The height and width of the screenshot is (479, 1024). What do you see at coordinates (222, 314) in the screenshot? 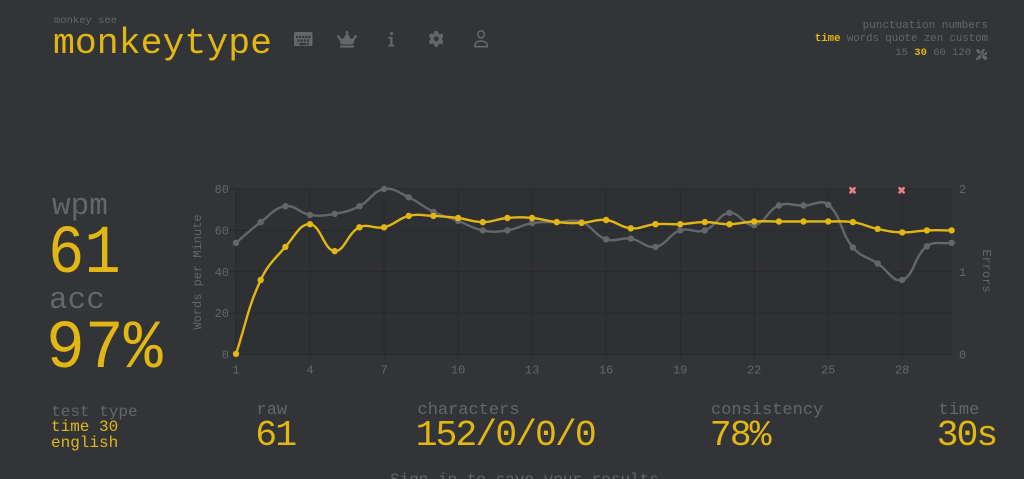
I see `svg-text: 20` at bounding box center [222, 314].